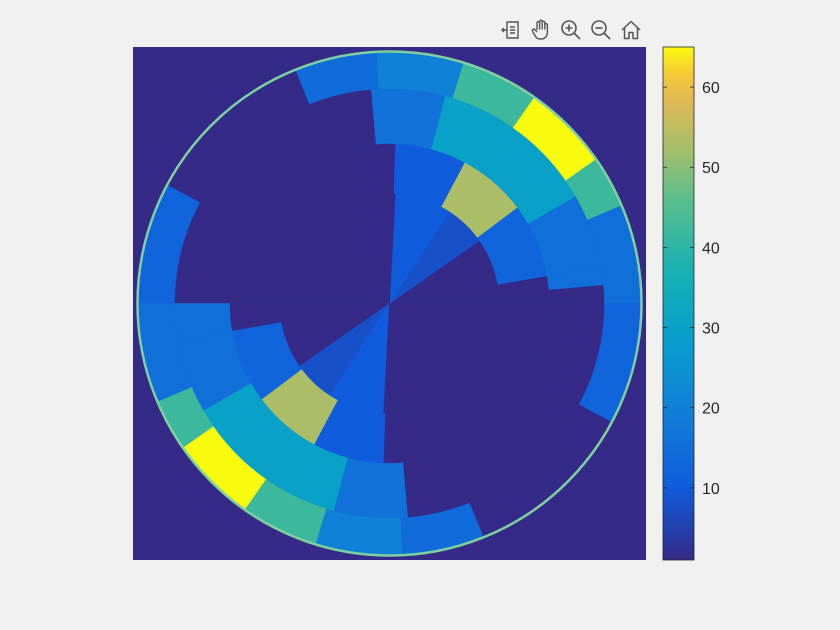  I want to click on export-button, so click(511, 30).